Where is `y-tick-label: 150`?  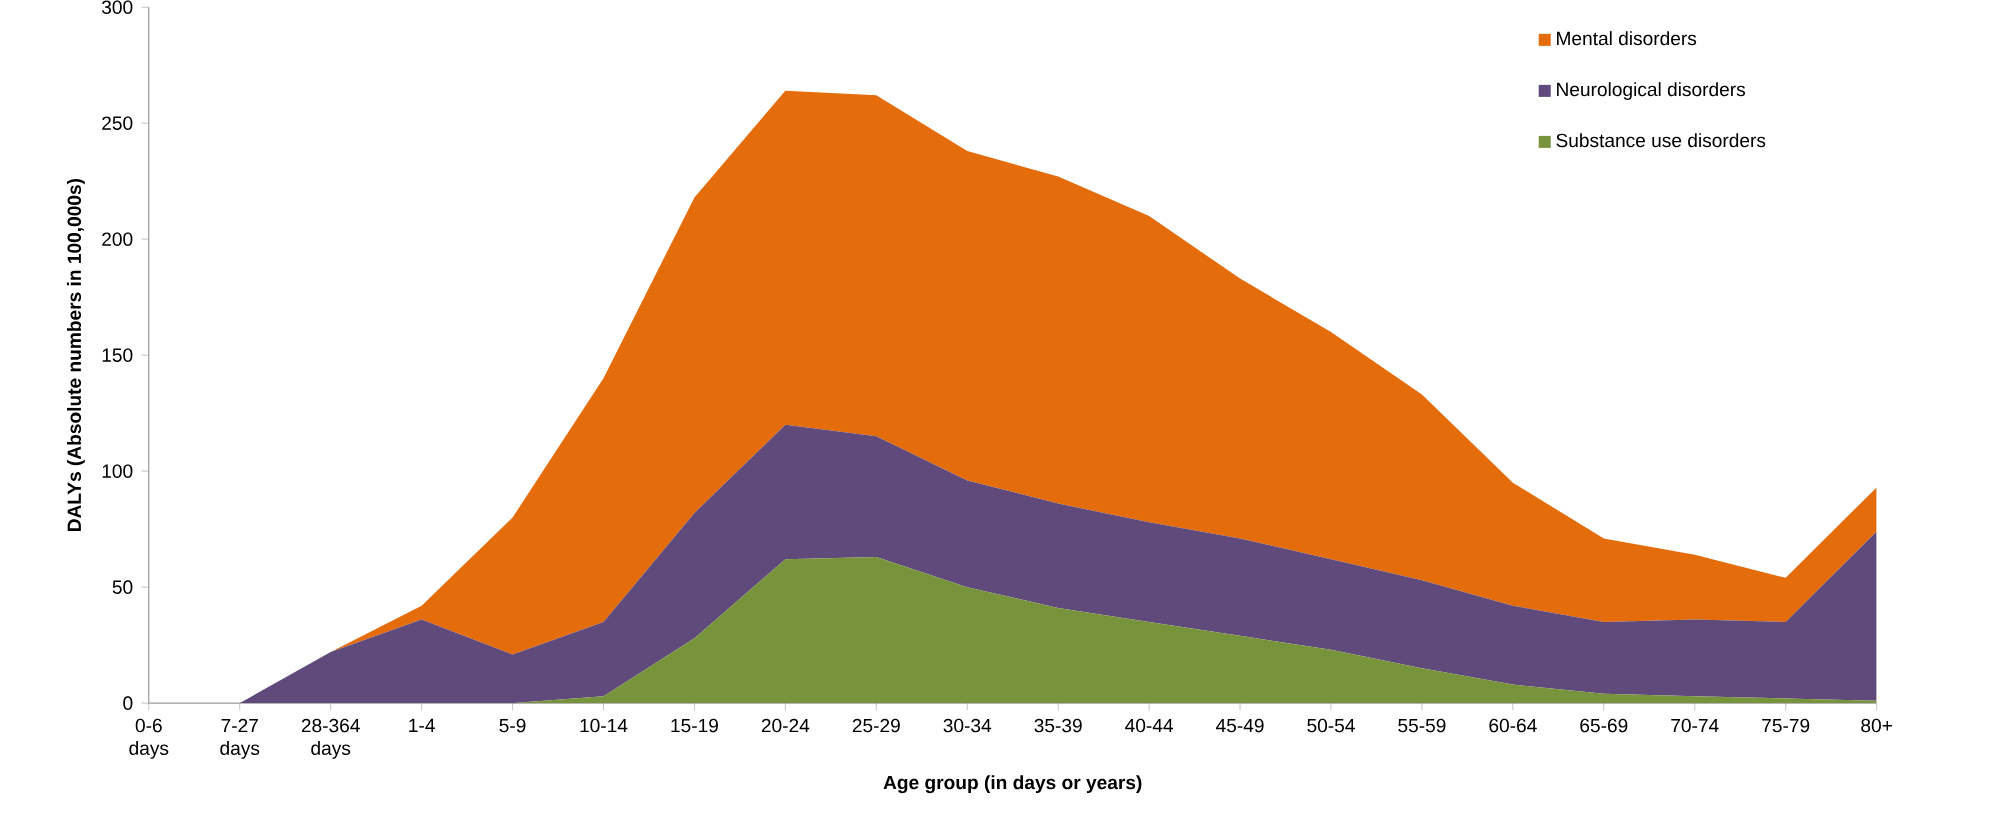
y-tick-label: 150 is located at coordinates (117, 355).